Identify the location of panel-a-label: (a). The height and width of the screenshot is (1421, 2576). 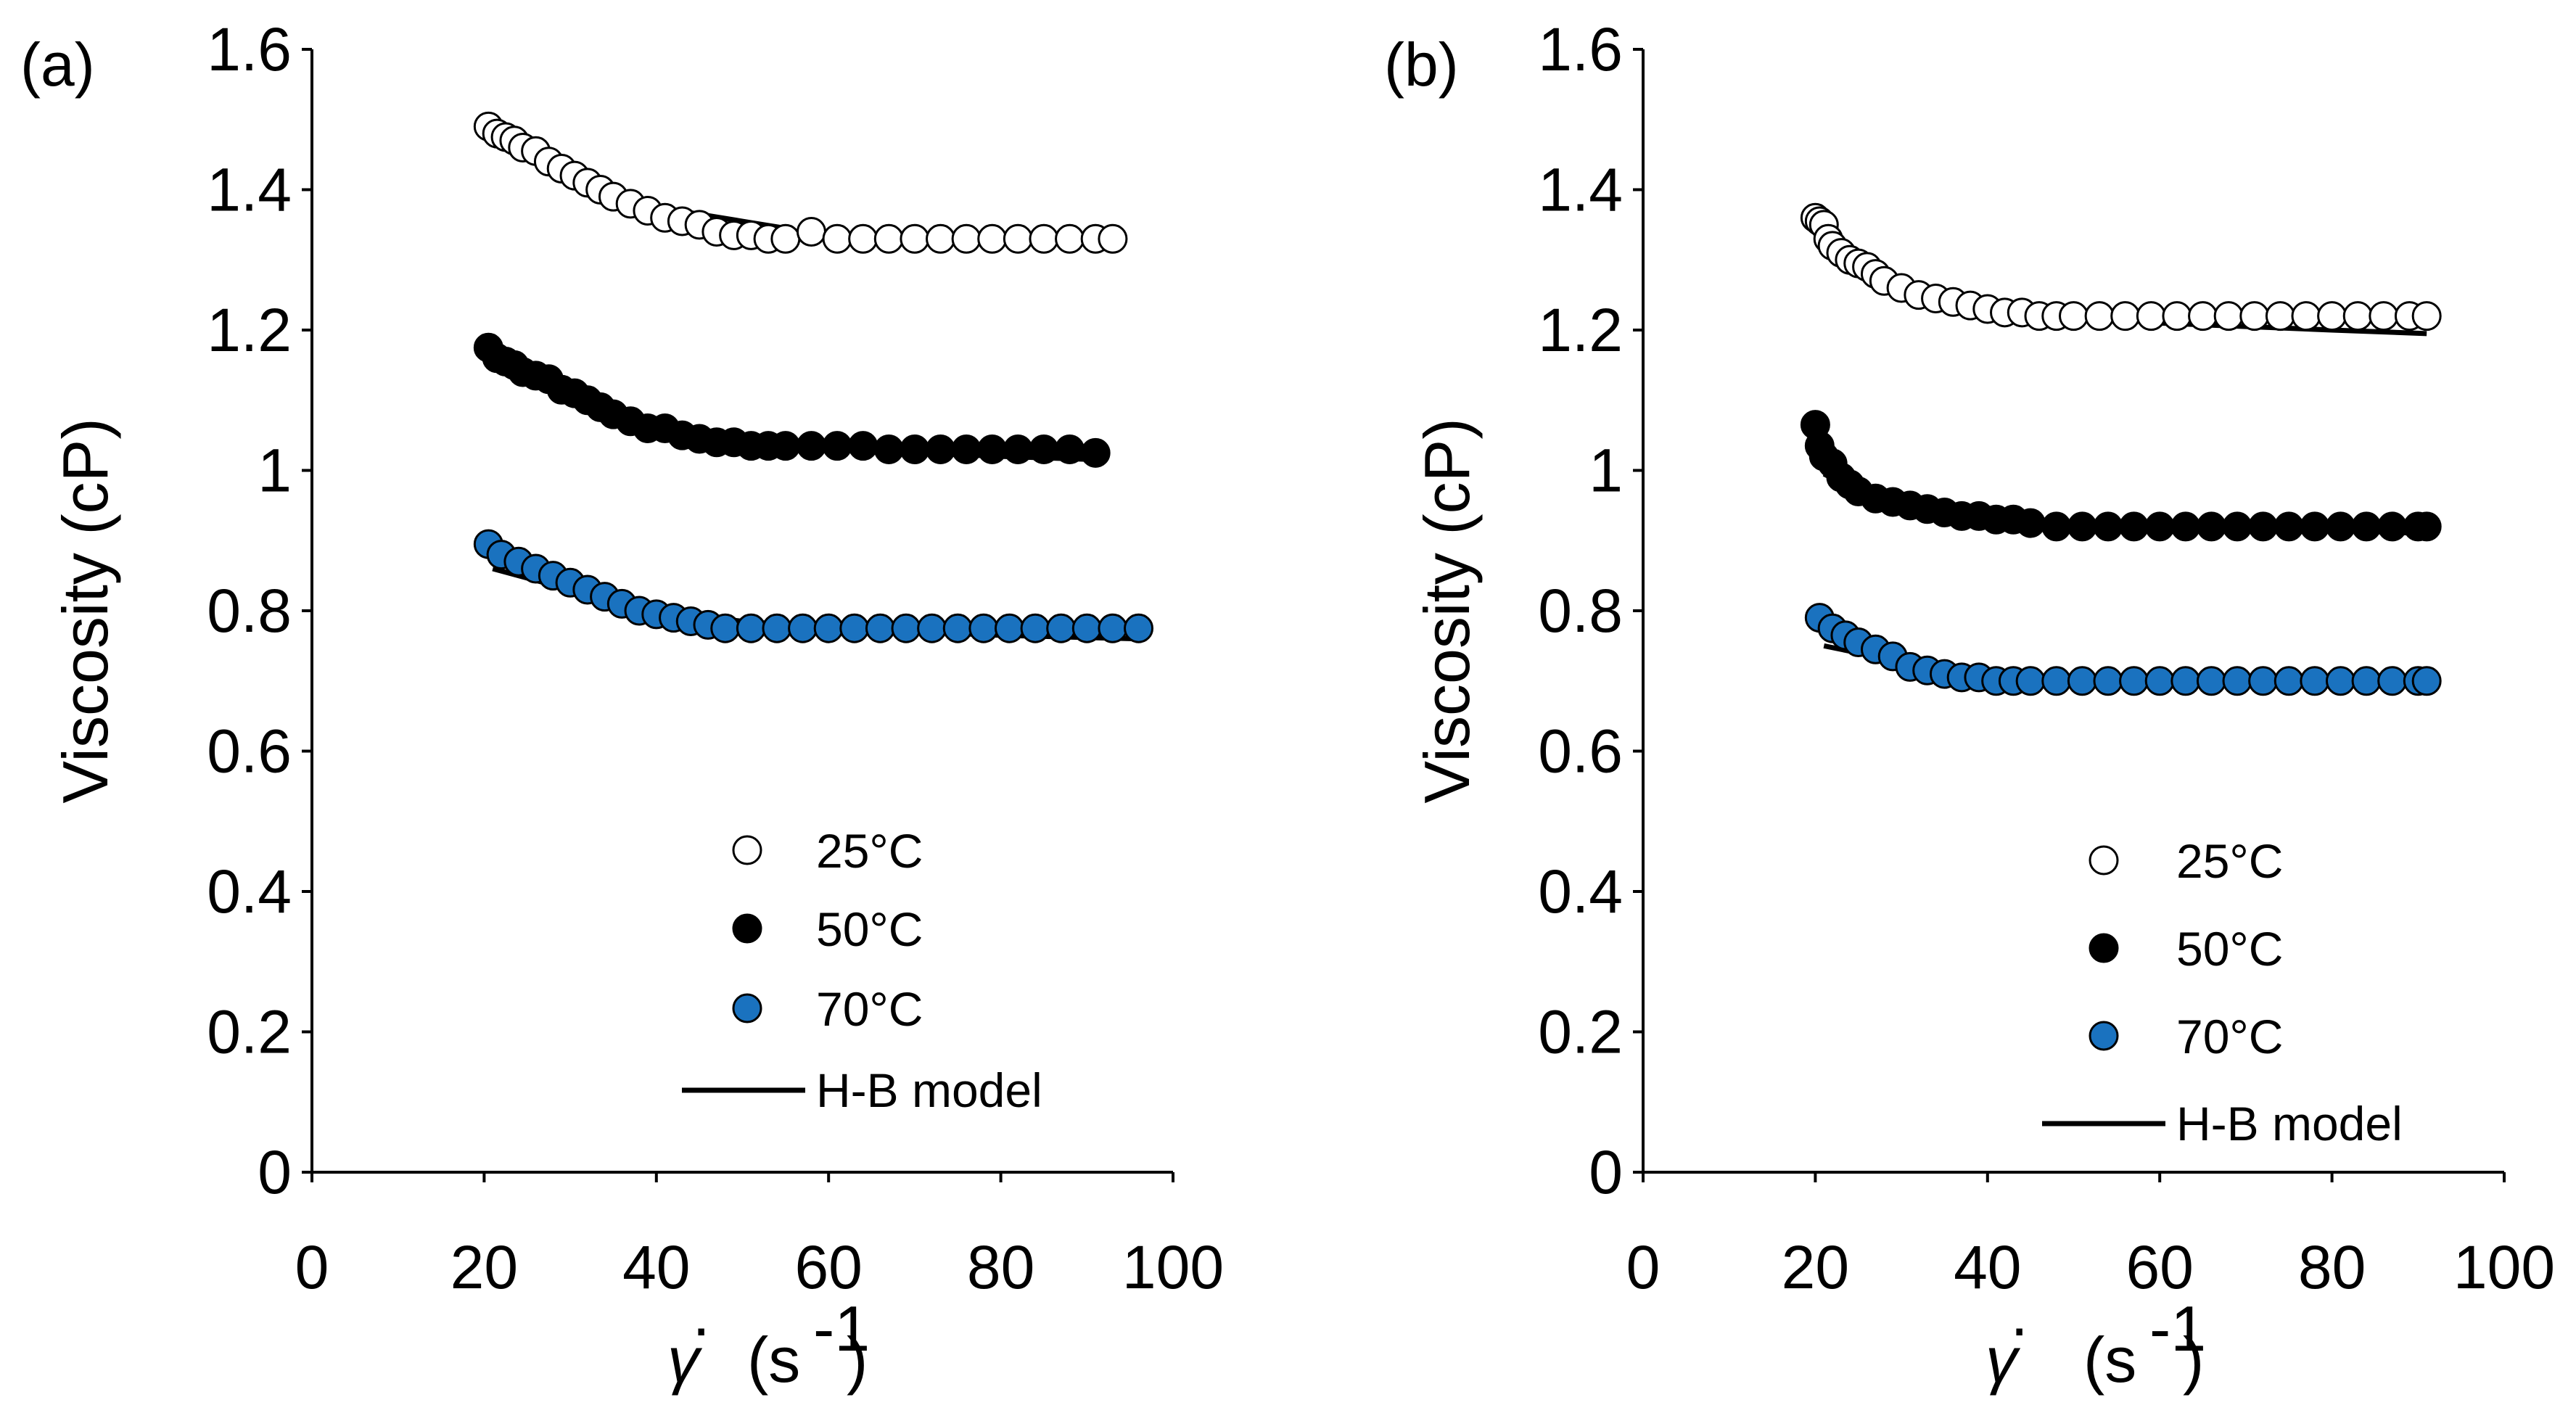
(57, 64).